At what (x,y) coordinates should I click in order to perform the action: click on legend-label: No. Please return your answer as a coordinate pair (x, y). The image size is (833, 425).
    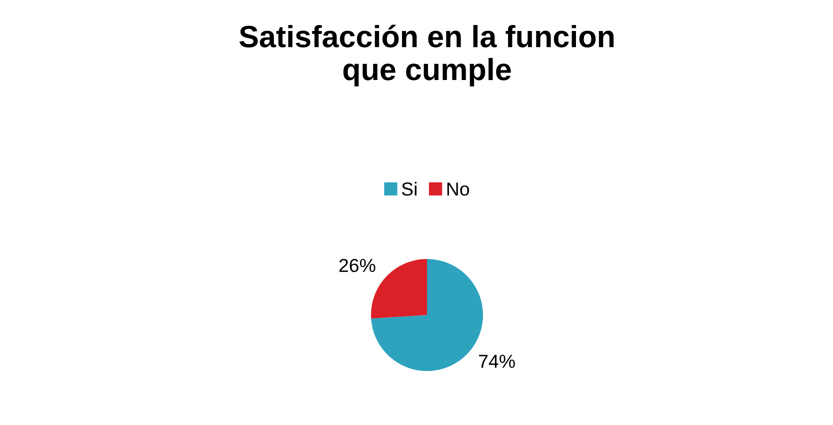
    Looking at the image, I should click on (458, 189).